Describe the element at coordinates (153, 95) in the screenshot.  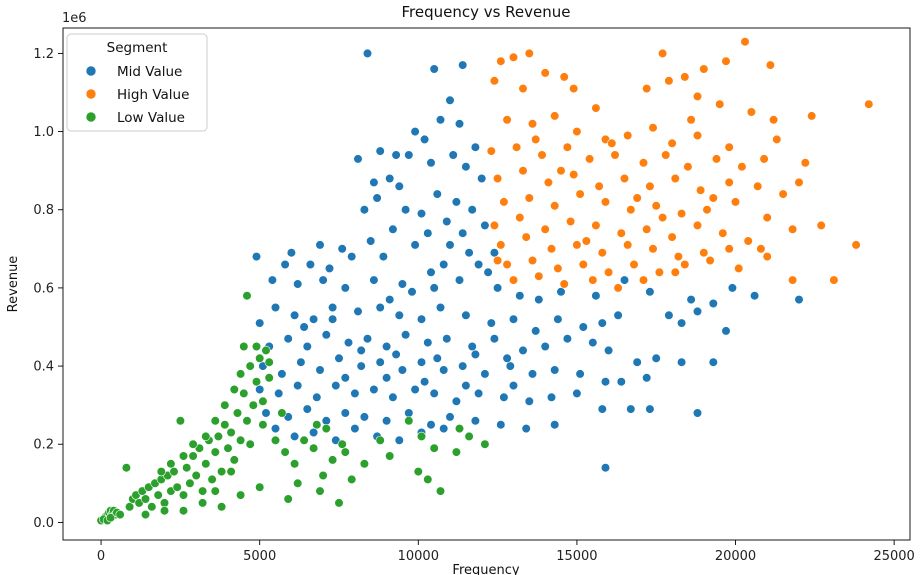
I see `legend-entry: High Value` at that location.